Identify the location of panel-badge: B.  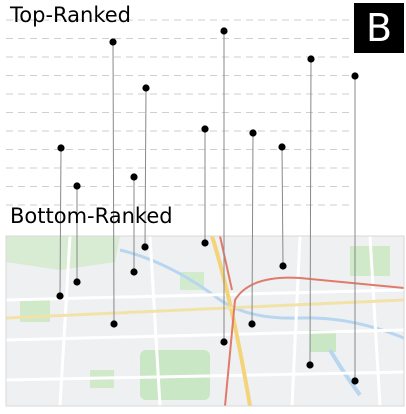
(379, 28).